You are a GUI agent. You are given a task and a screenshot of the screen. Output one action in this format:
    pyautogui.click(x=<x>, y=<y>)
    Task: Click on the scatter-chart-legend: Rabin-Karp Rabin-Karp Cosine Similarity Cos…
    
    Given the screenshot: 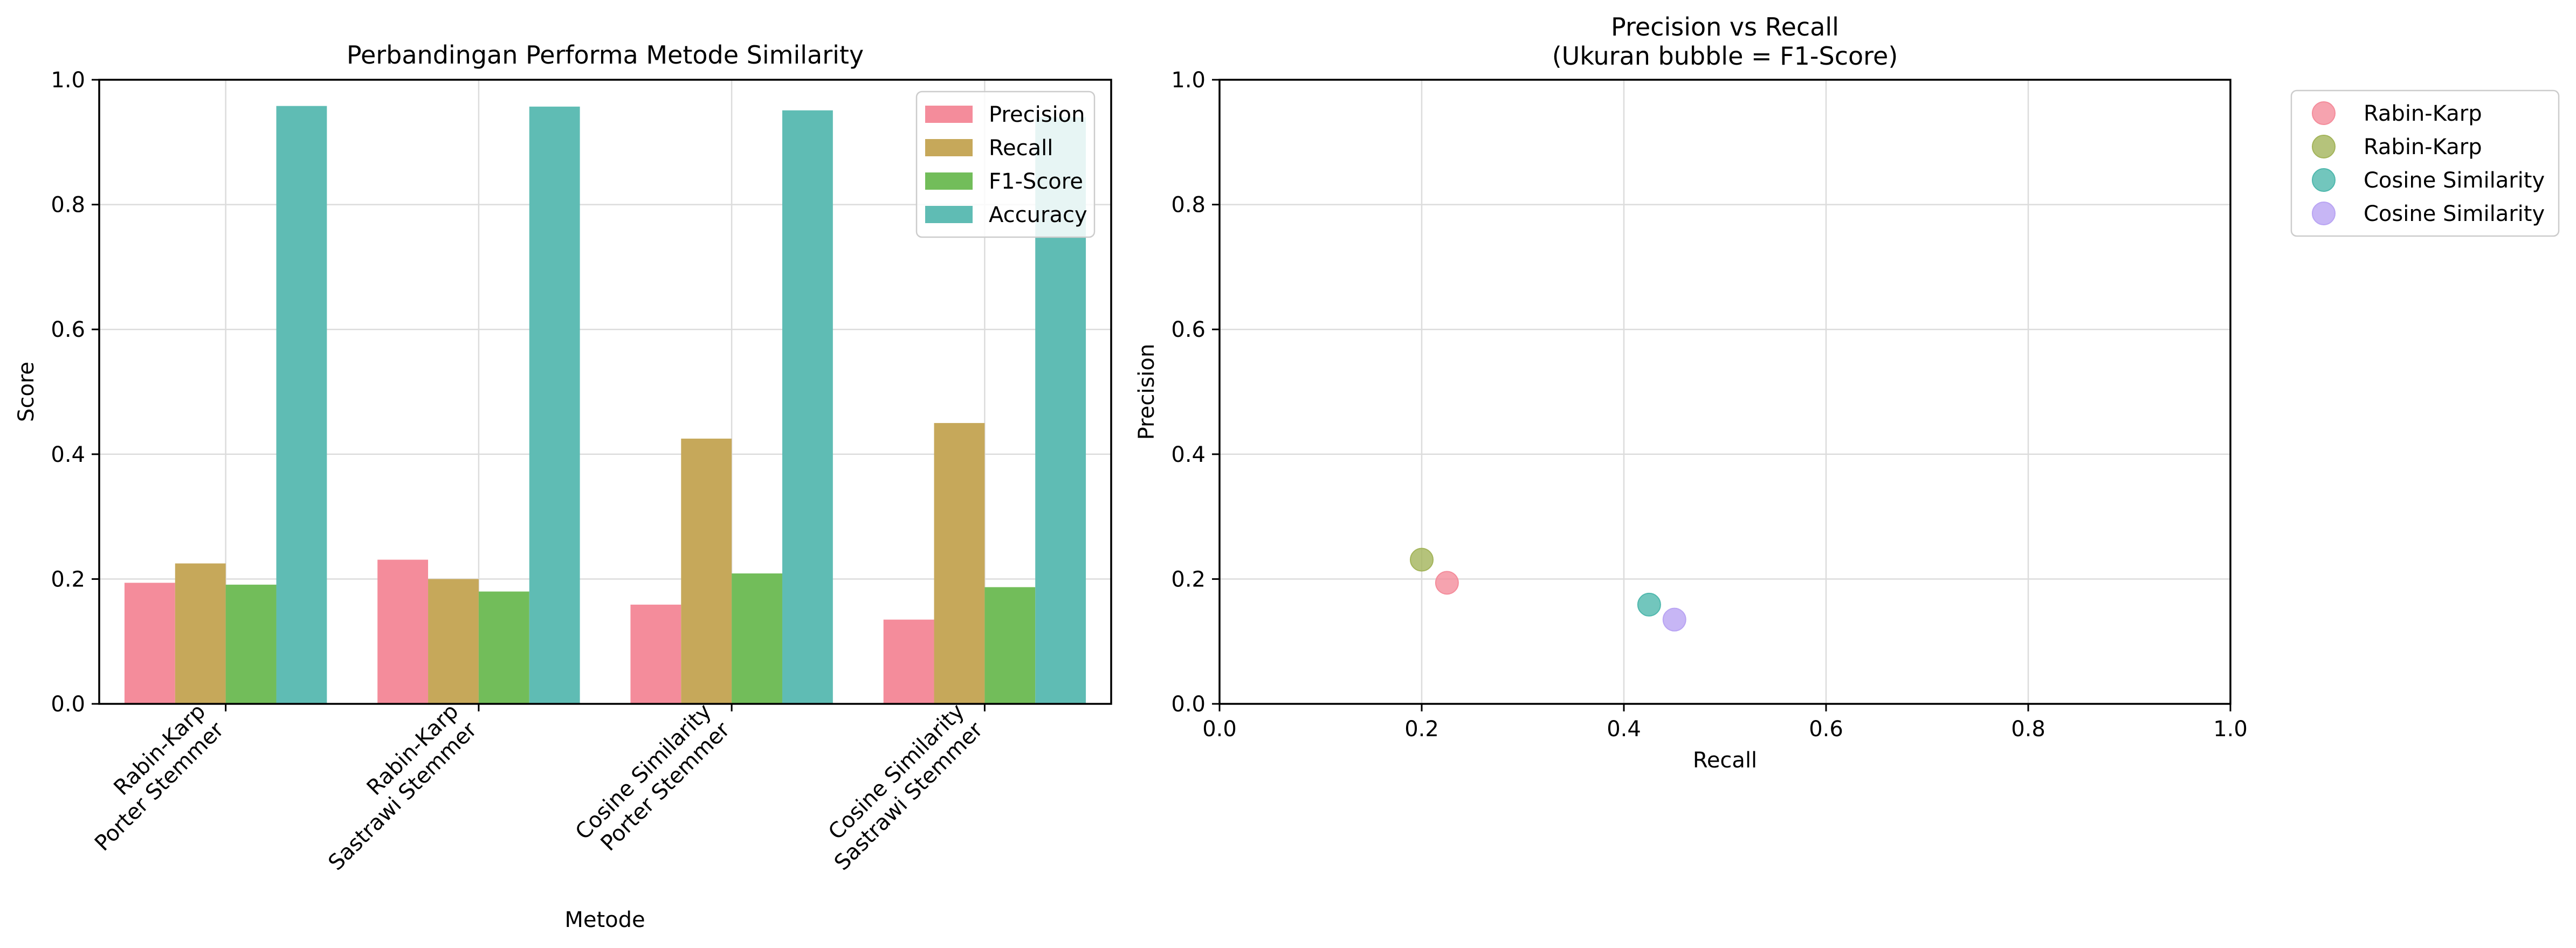 What is the action you would take?
    pyautogui.click(x=2425, y=163)
    